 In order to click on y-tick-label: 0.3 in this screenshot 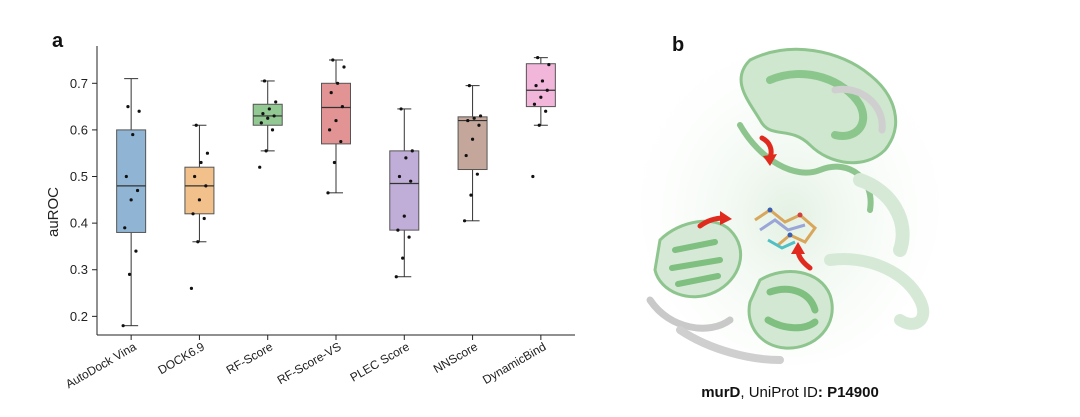, I will do `click(79, 269)`.